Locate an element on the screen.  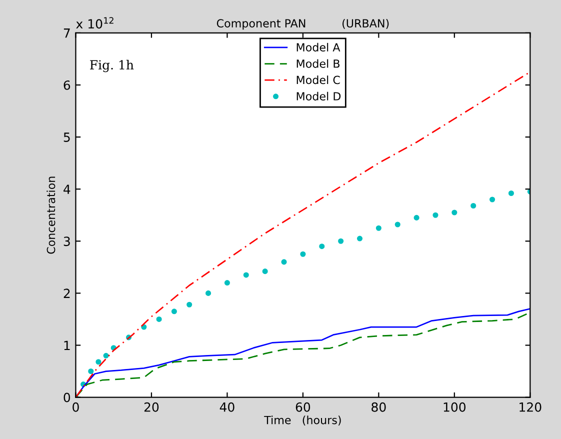
annotation: Fig. 1h is located at coordinates (112, 66).